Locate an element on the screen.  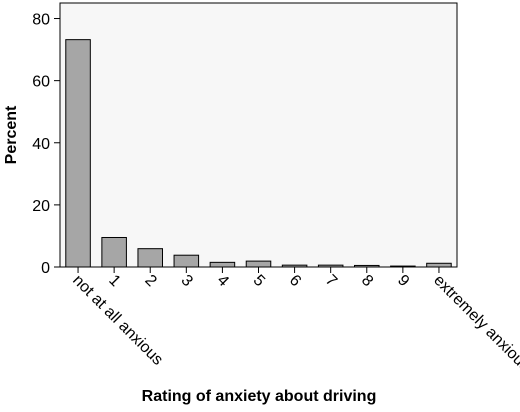
x-tick-label: 3 is located at coordinates (186, 281).